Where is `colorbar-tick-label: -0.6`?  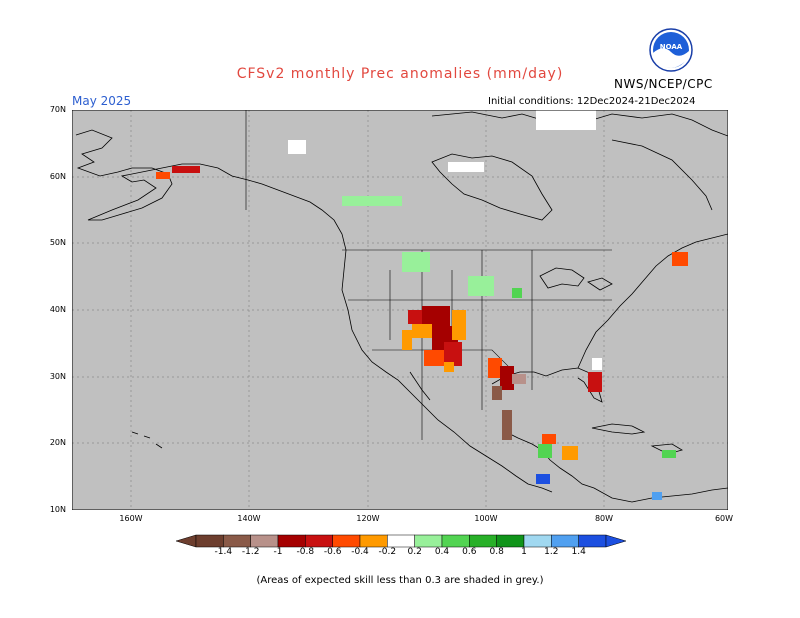 colorbar-tick-label: -0.6 is located at coordinates (332, 552).